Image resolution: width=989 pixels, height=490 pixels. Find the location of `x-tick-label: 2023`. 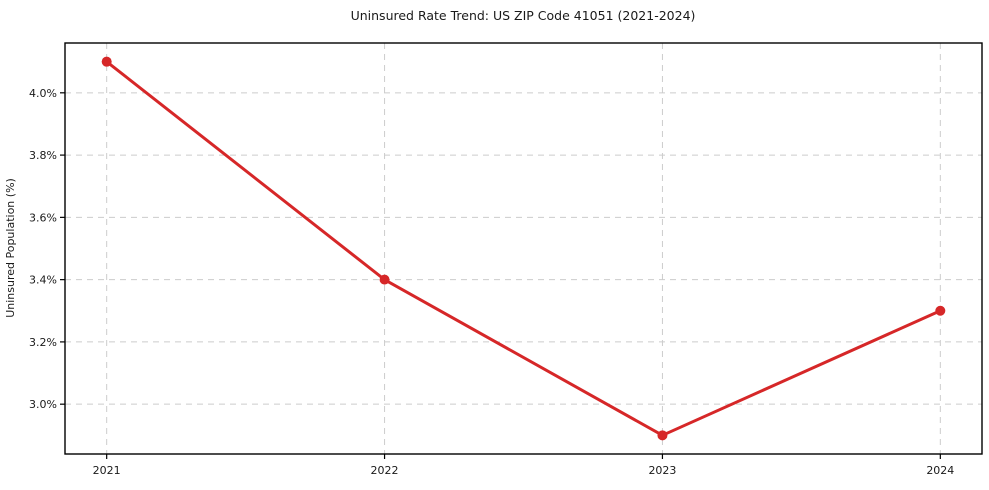

x-tick-label: 2023 is located at coordinates (662, 470).